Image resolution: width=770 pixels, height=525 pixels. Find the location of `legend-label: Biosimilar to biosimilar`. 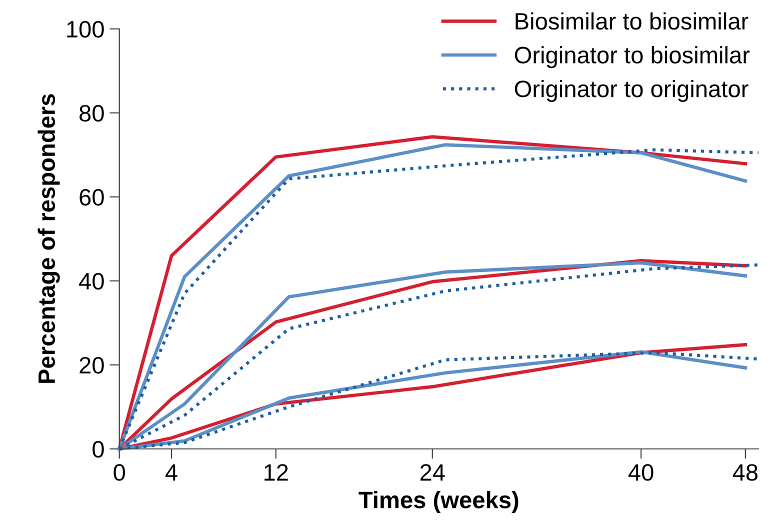

legend-label: Biosimilar to biosimilar is located at coordinates (632, 21).